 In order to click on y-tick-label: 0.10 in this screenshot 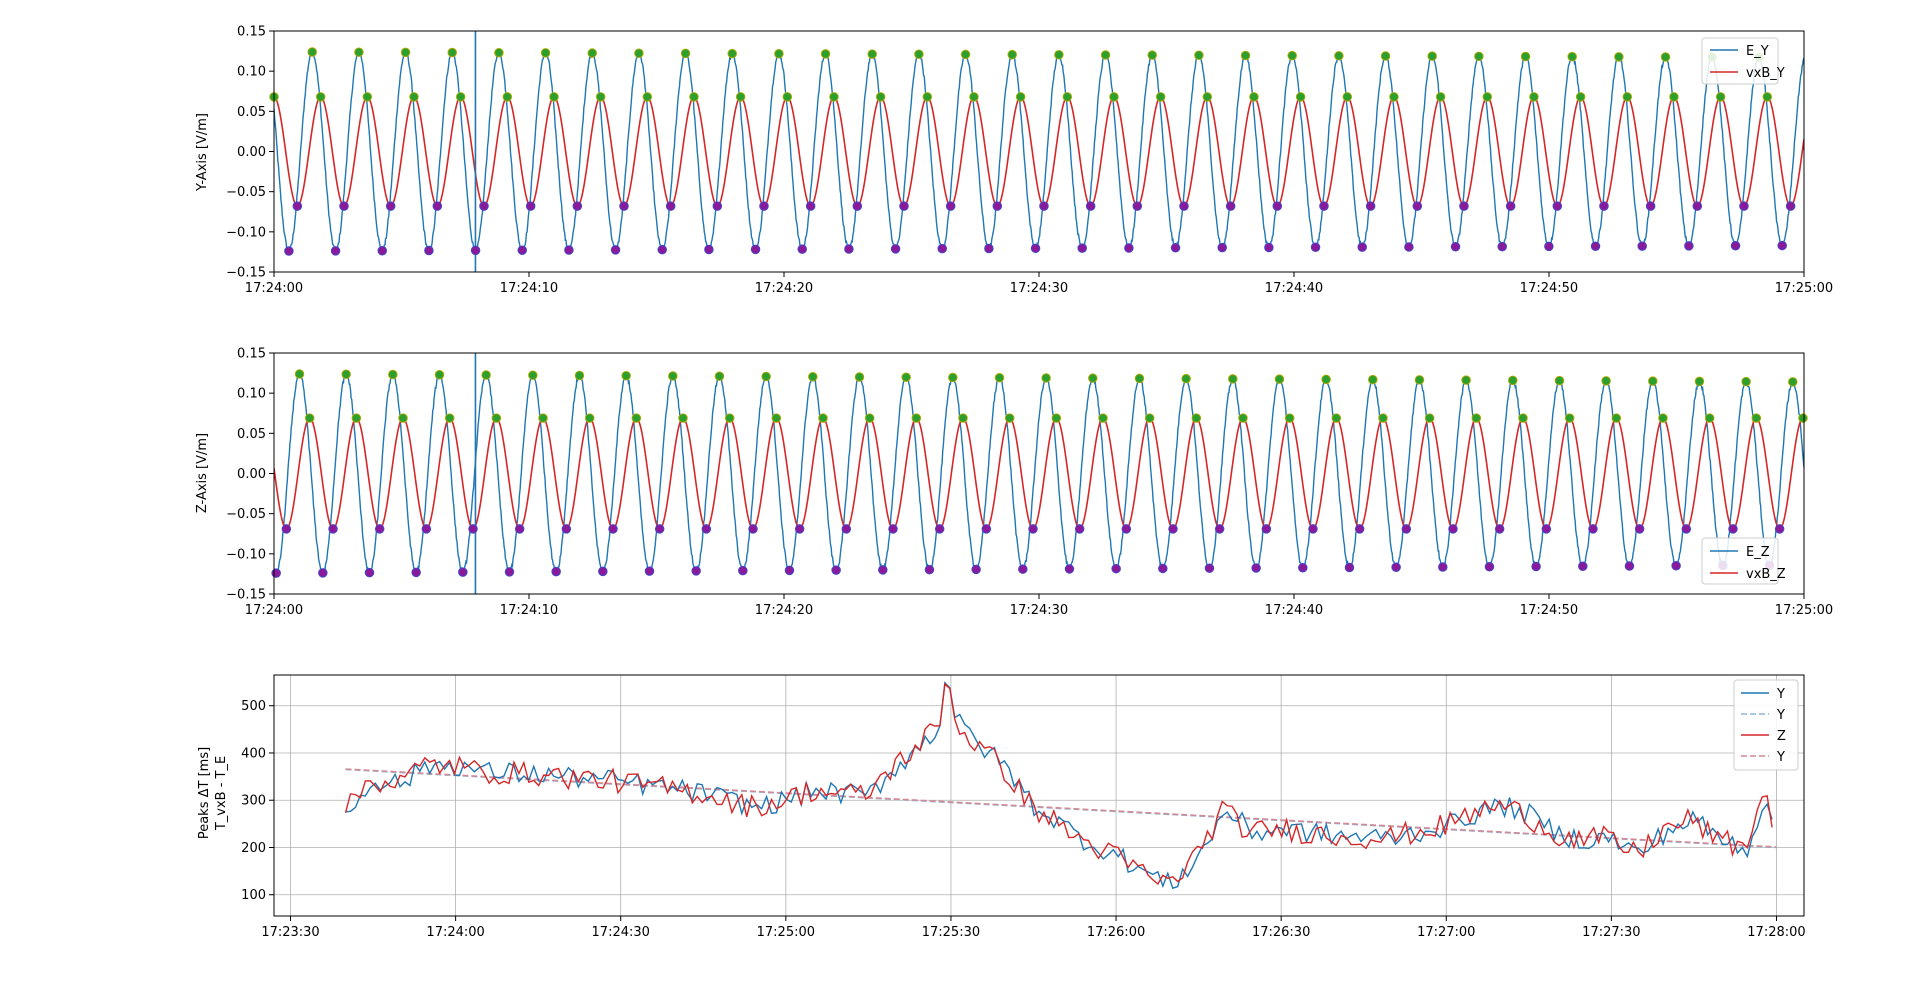, I will do `click(251, 72)`.